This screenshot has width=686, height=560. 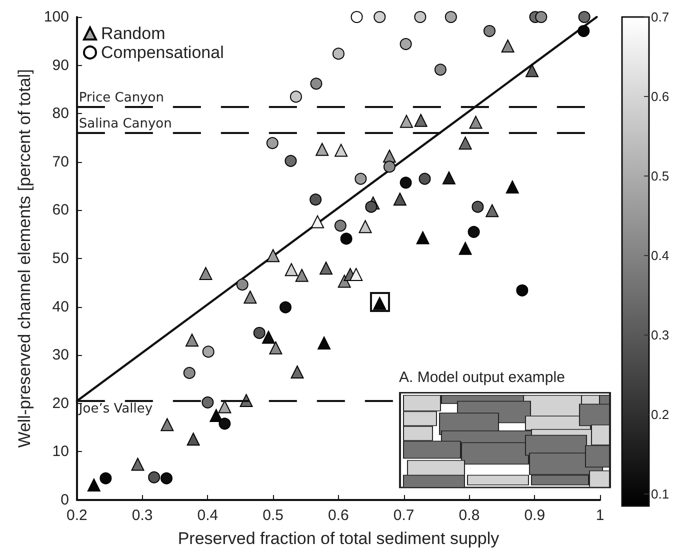 I want to click on y-tick-label: 0, so click(x=64, y=500).